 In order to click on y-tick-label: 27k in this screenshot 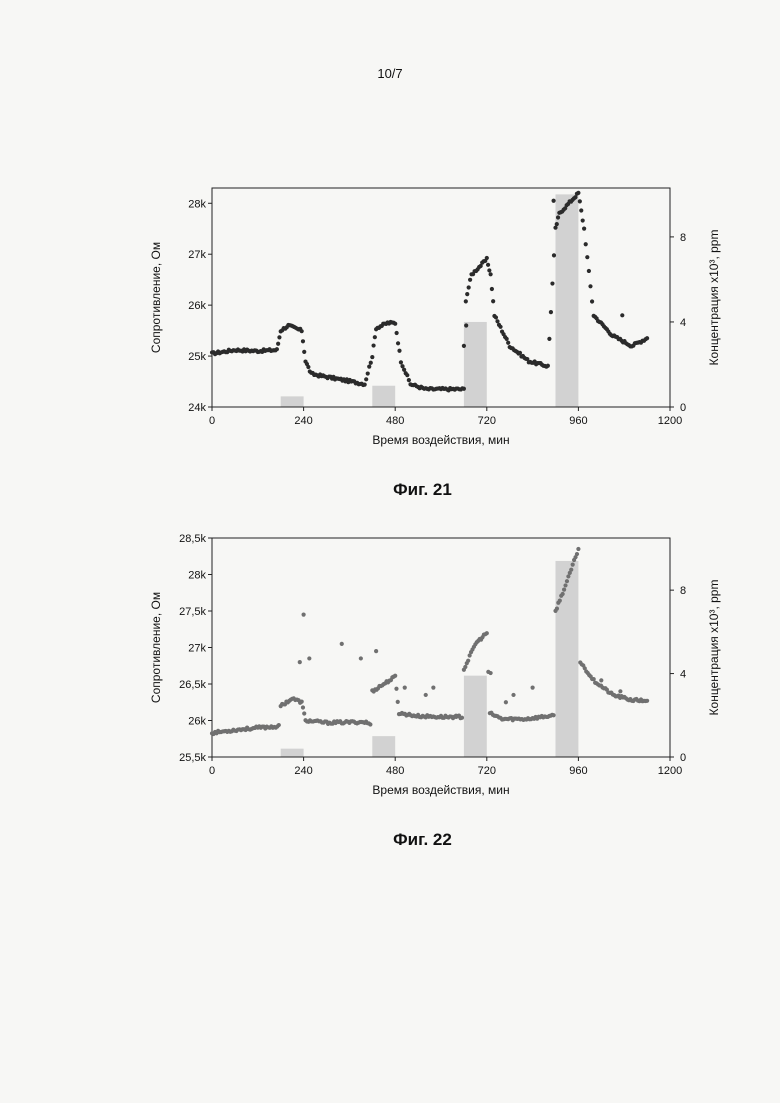, I will do `click(197, 255)`.